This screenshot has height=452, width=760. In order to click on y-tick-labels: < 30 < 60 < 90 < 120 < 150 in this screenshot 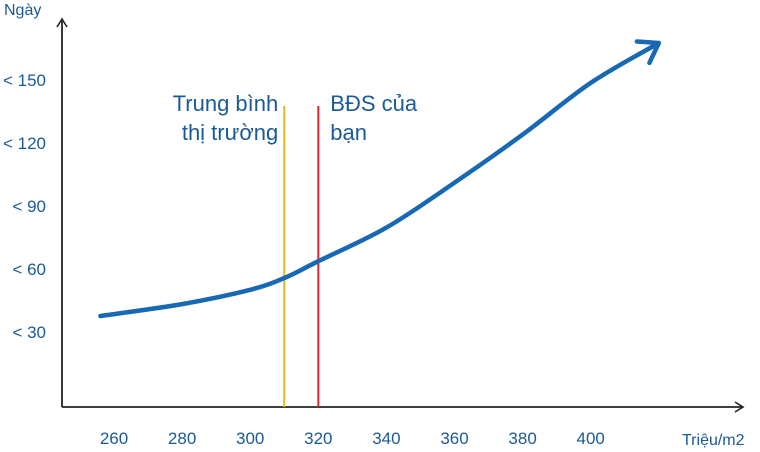, I will do `click(24, 206)`.